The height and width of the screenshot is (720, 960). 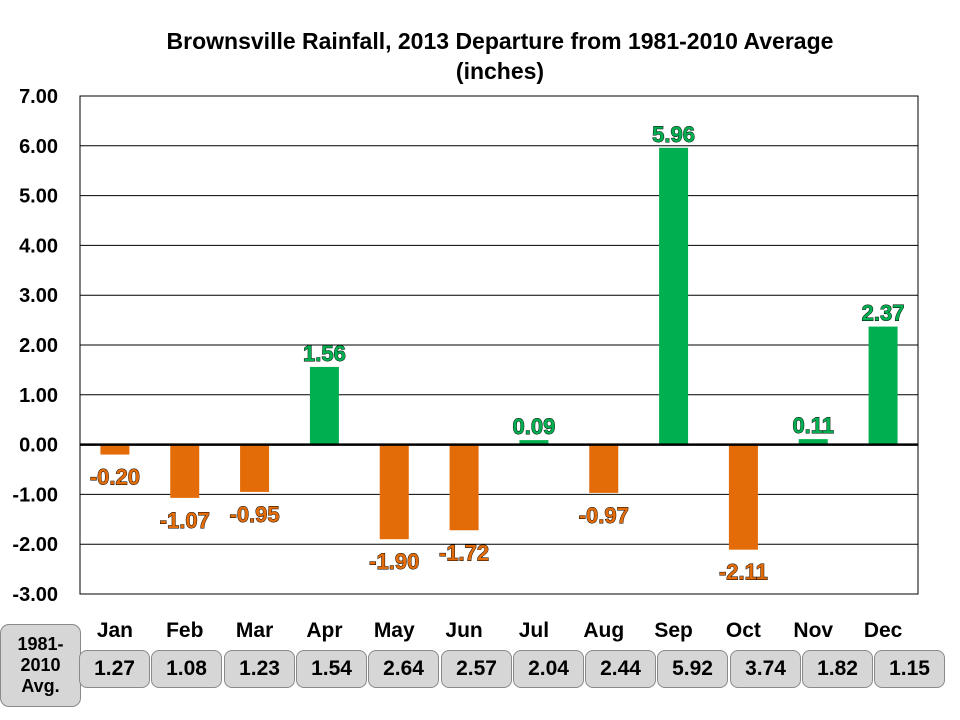 I want to click on x-tick-label: Apr, so click(x=324, y=630).